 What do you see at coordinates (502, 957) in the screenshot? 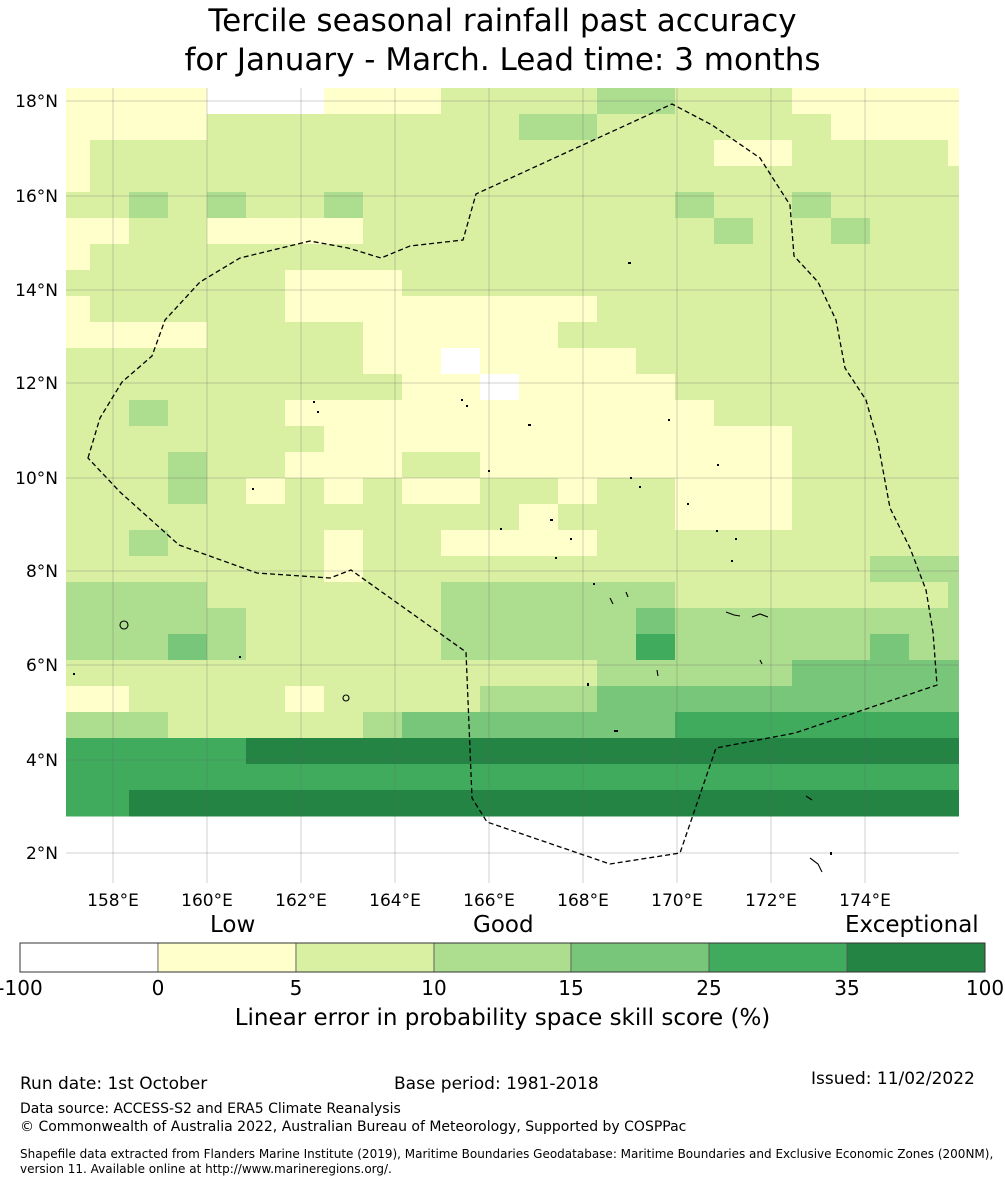
I see `colorbar-frame` at bounding box center [502, 957].